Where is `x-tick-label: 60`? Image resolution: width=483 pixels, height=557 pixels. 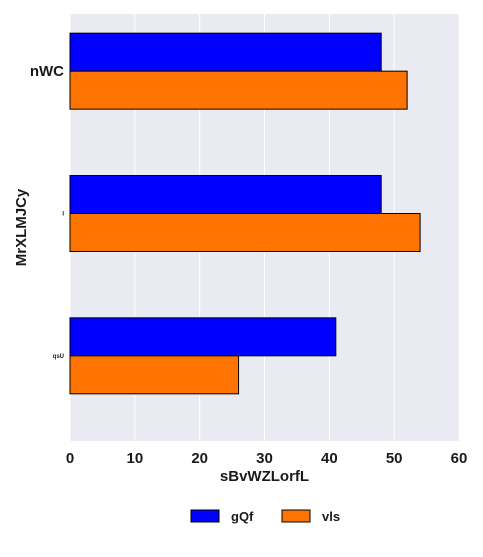 x-tick-label: 60 is located at coordinates (459, 458).